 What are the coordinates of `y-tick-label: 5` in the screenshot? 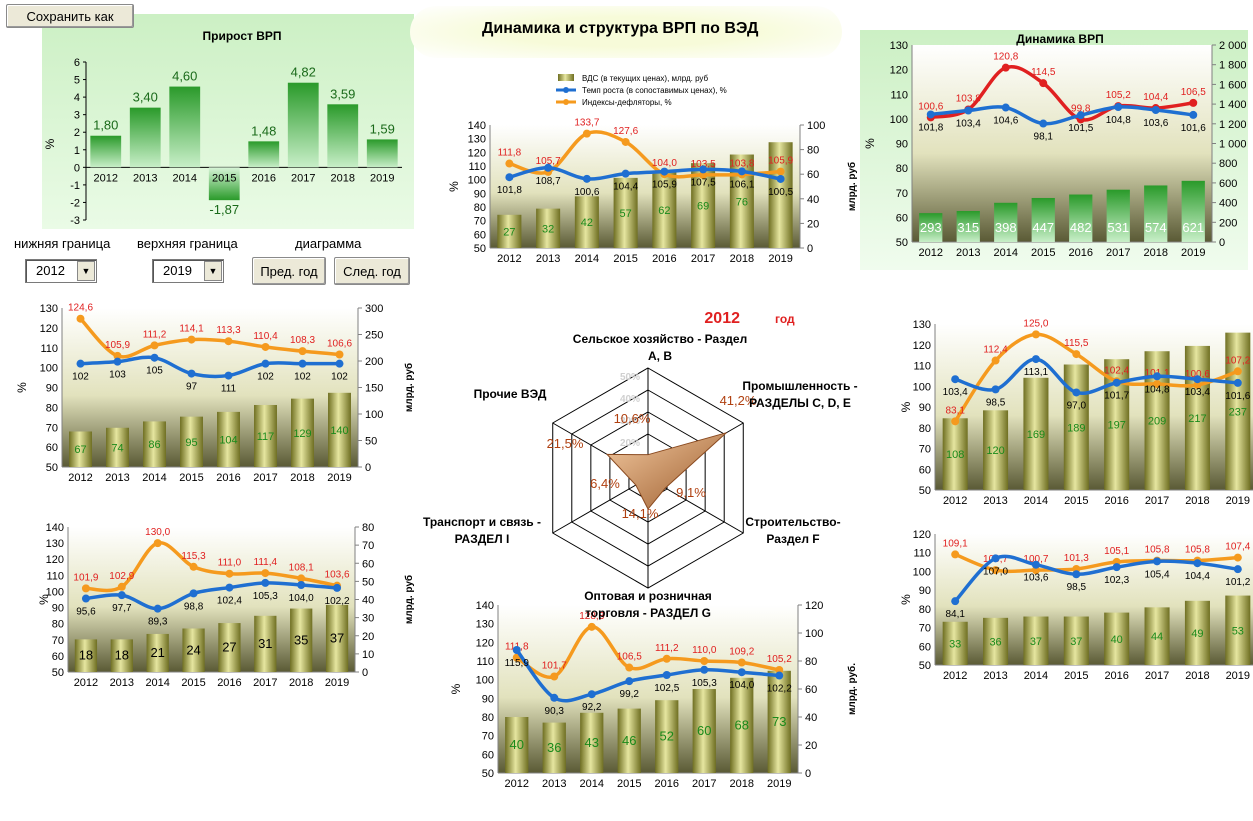 It's located at (77, 81).